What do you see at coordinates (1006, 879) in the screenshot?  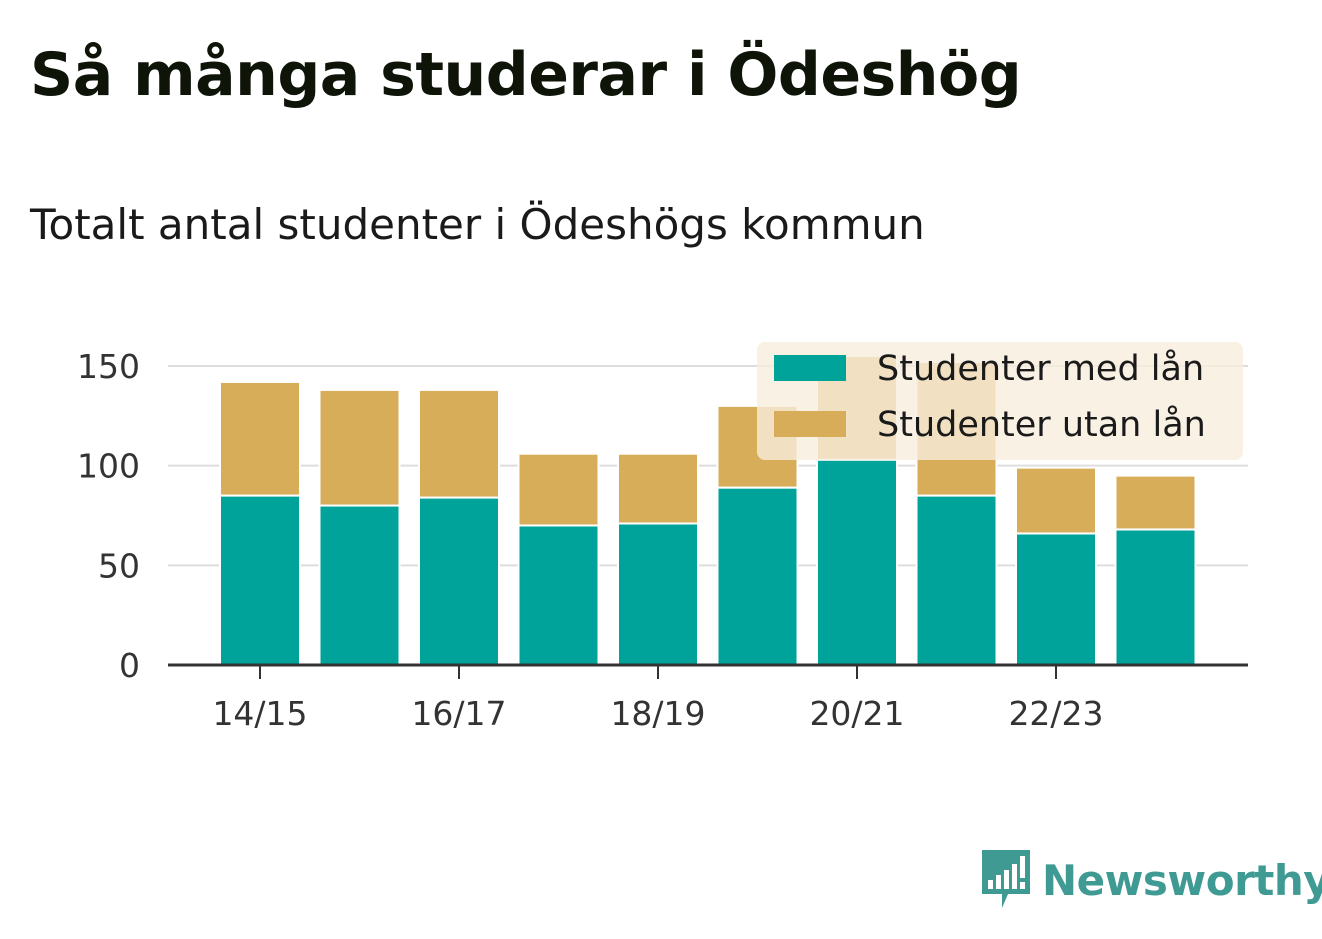 I see `newsworthy-logo-icon` at bounding box center [1006, 879].